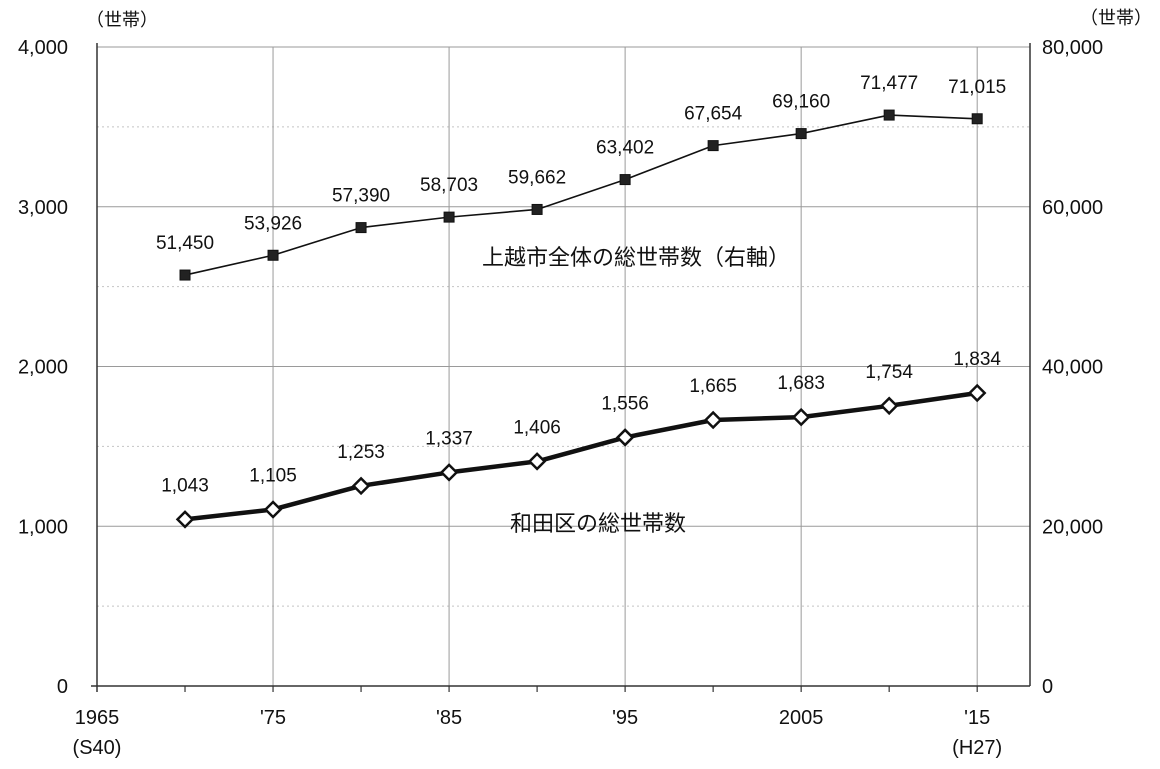 The height and width of the screenshot is (769, 1160). What do you see at coordinates (537, 177) in the screenshot?
I see `data-label: 59,662` at bounding box center [537, 177].